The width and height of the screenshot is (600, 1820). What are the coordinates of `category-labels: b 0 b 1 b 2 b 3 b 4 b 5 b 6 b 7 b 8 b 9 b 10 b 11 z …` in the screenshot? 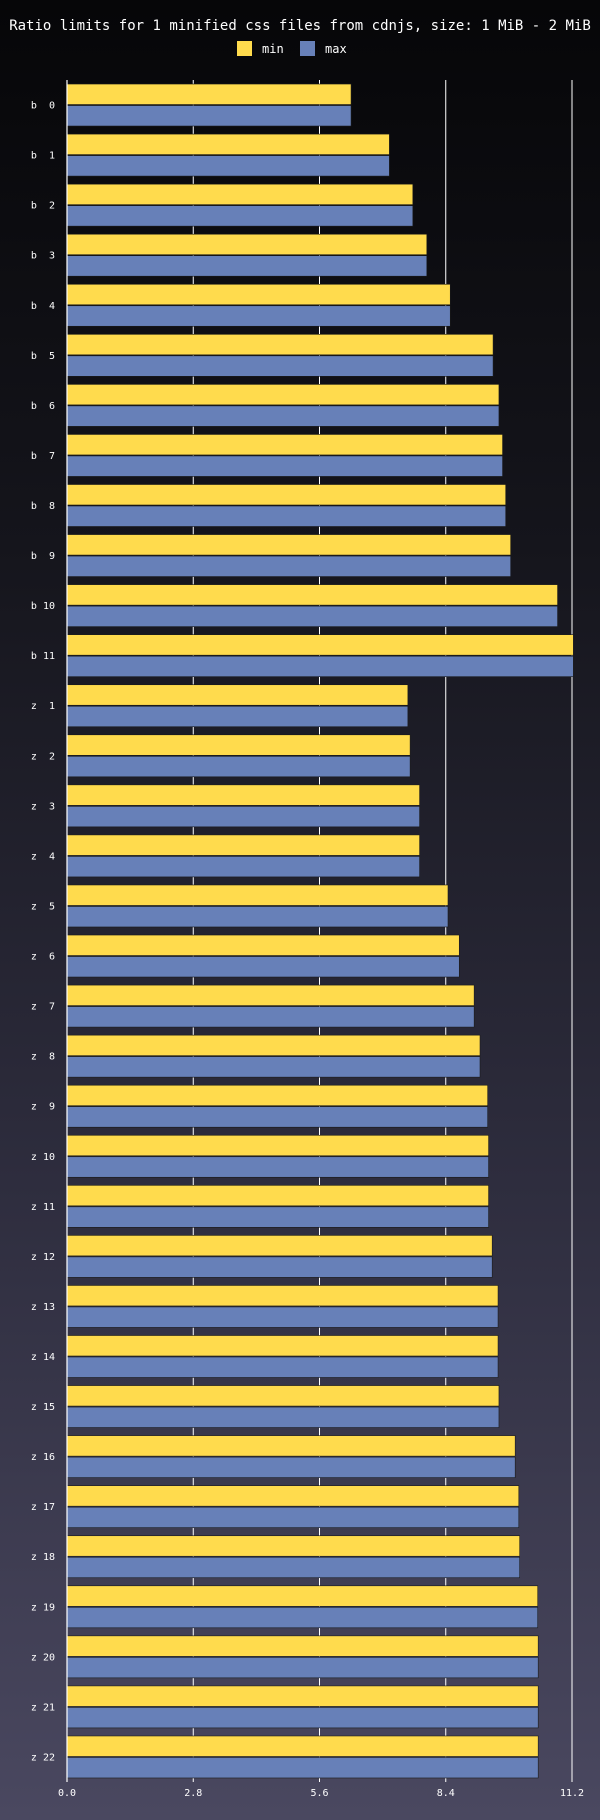 It's located at (43, 932).